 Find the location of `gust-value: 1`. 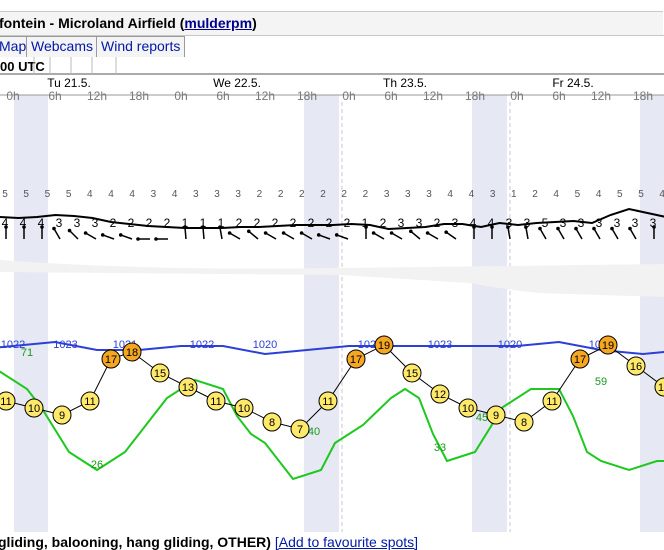

gust-value: 1 is located at coordinates (514, 194).